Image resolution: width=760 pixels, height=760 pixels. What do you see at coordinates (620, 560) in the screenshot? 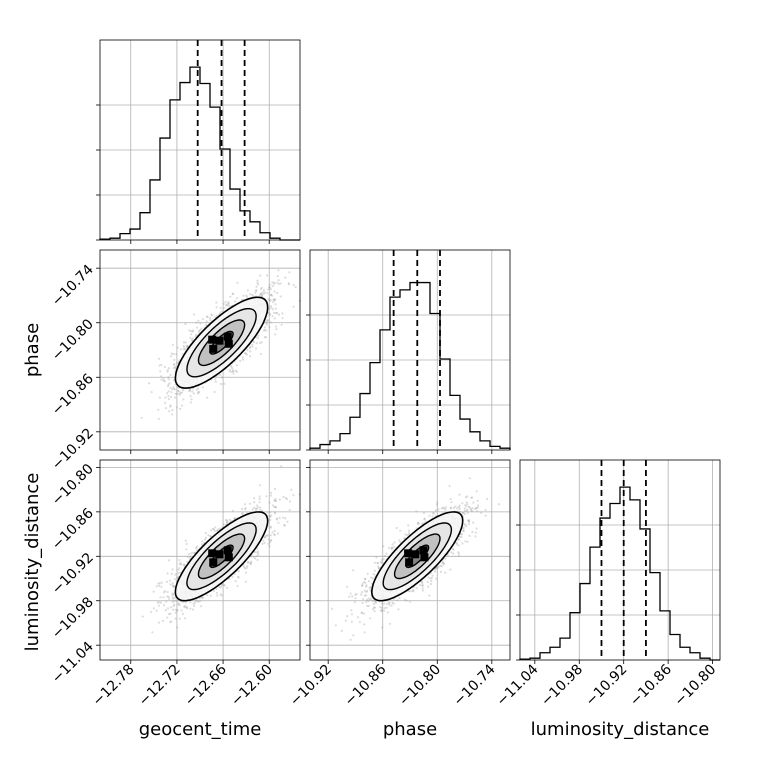
I see `histogram-frame-luminosity_distance` at bounding box center [620, 560].